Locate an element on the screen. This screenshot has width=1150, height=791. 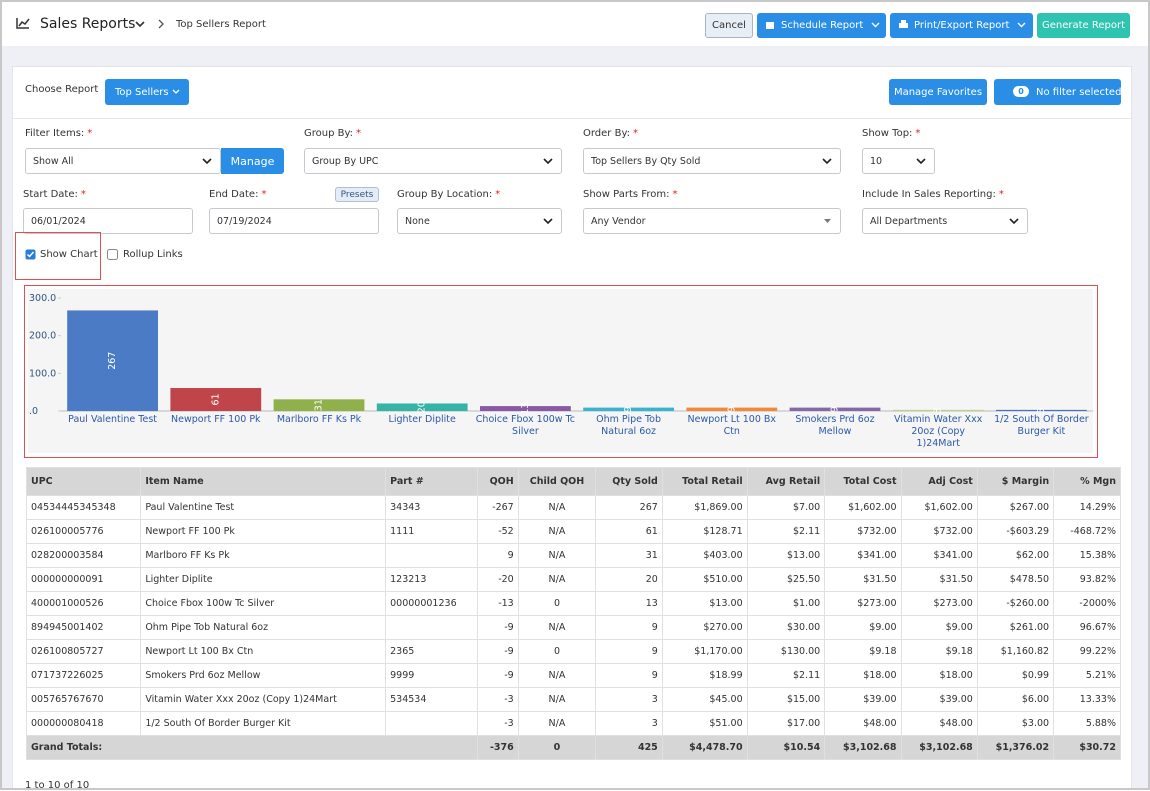
x-tick-label: Choice Fbox 100w Tc Silver is located at coordinates (525, 425).